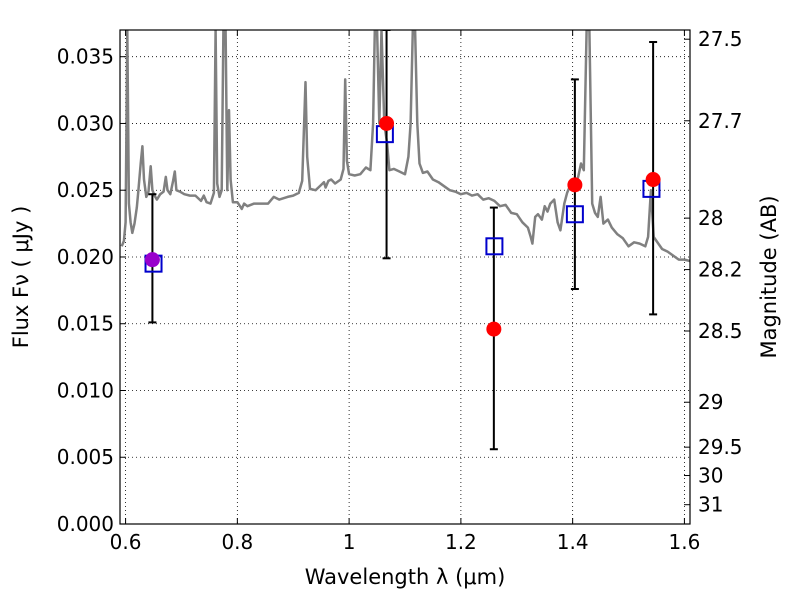  Describe the element at coordinates (720, 121) in the screenshot. I see `right-tick-label: 27.7` at that location.